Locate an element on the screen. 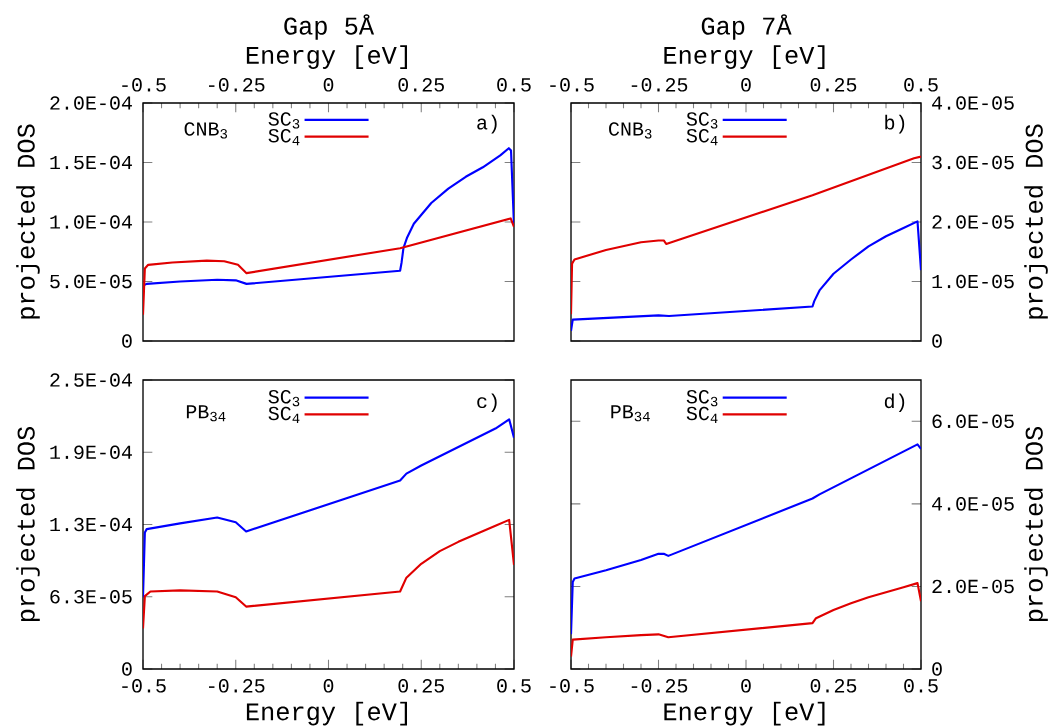 This screenshot has height=726, width=1051. y-tick-label: 5.0E-05 is located at coordinates (91, 281).